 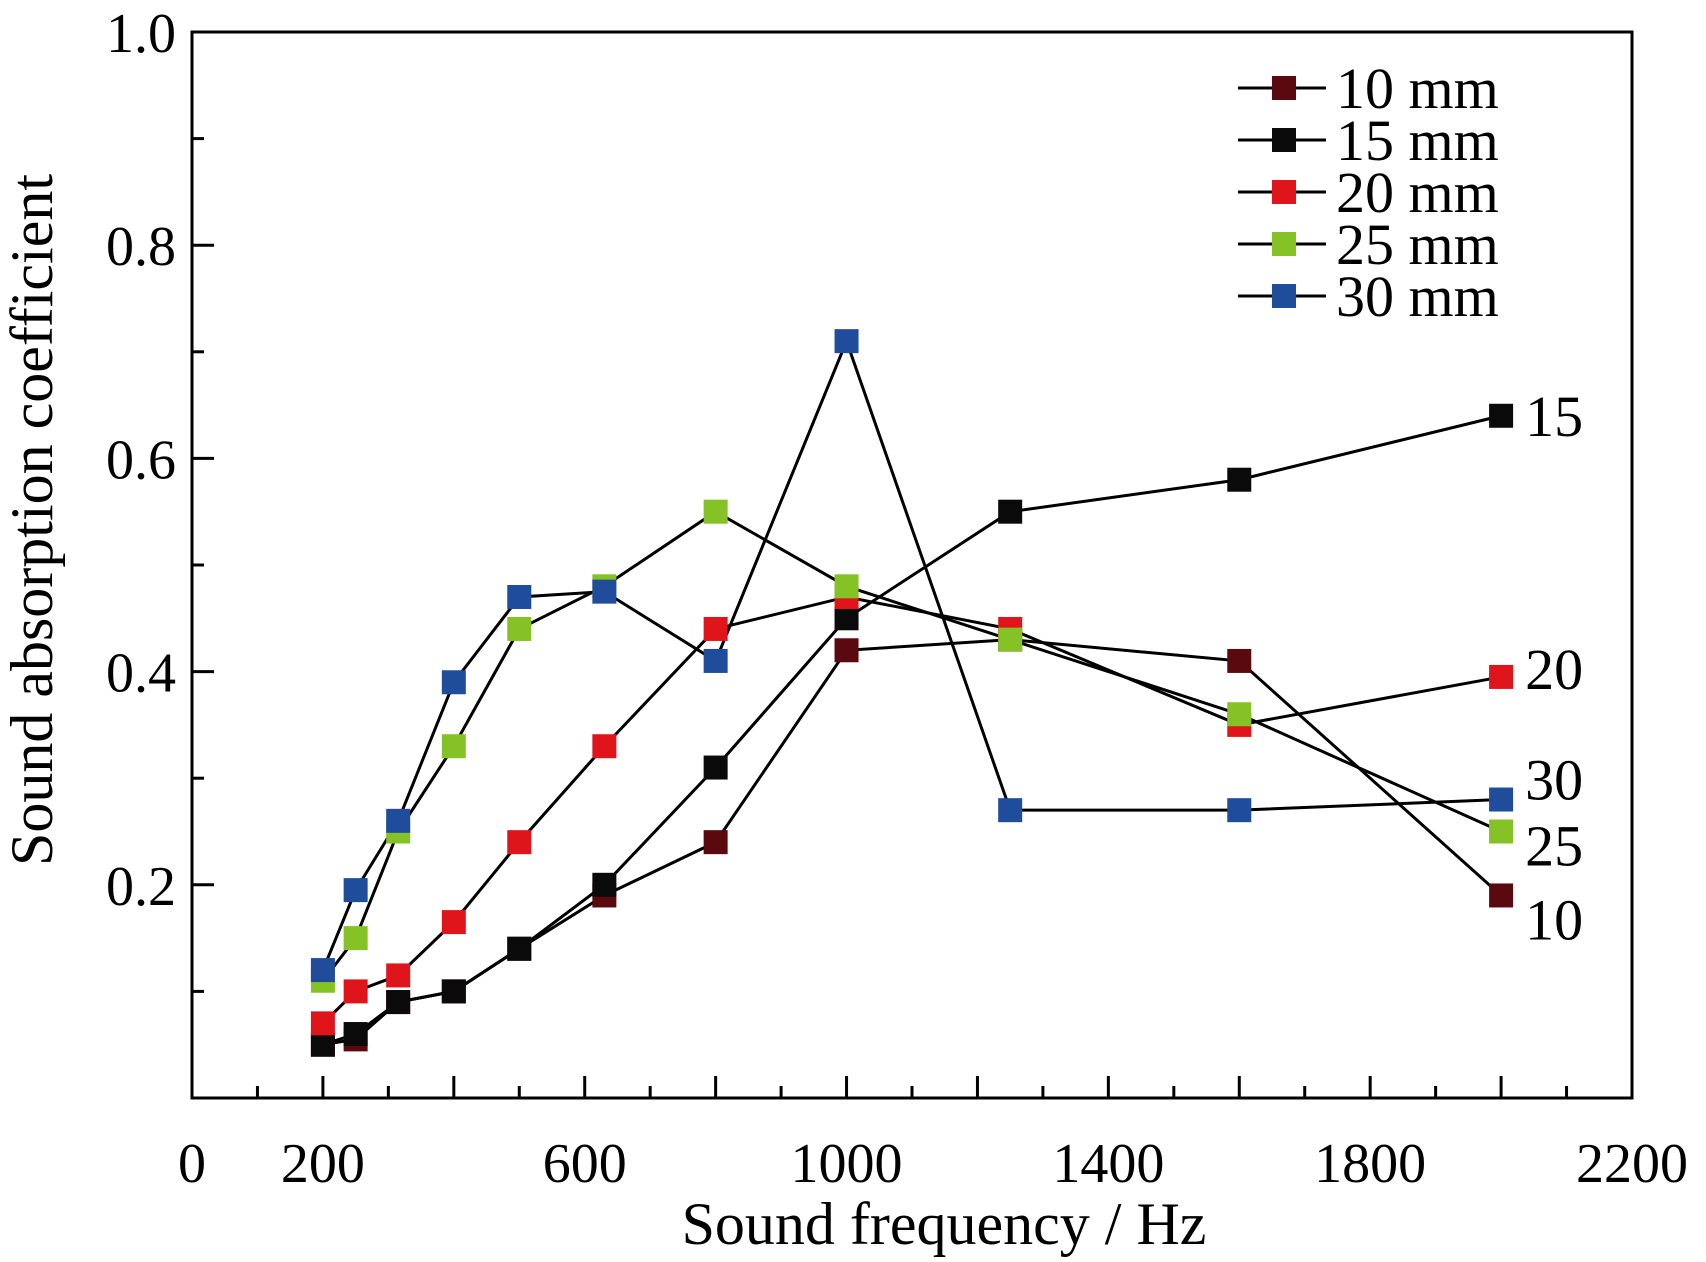 I want to click on legend-entry: 25 mm, so click(x=1368, y=244).